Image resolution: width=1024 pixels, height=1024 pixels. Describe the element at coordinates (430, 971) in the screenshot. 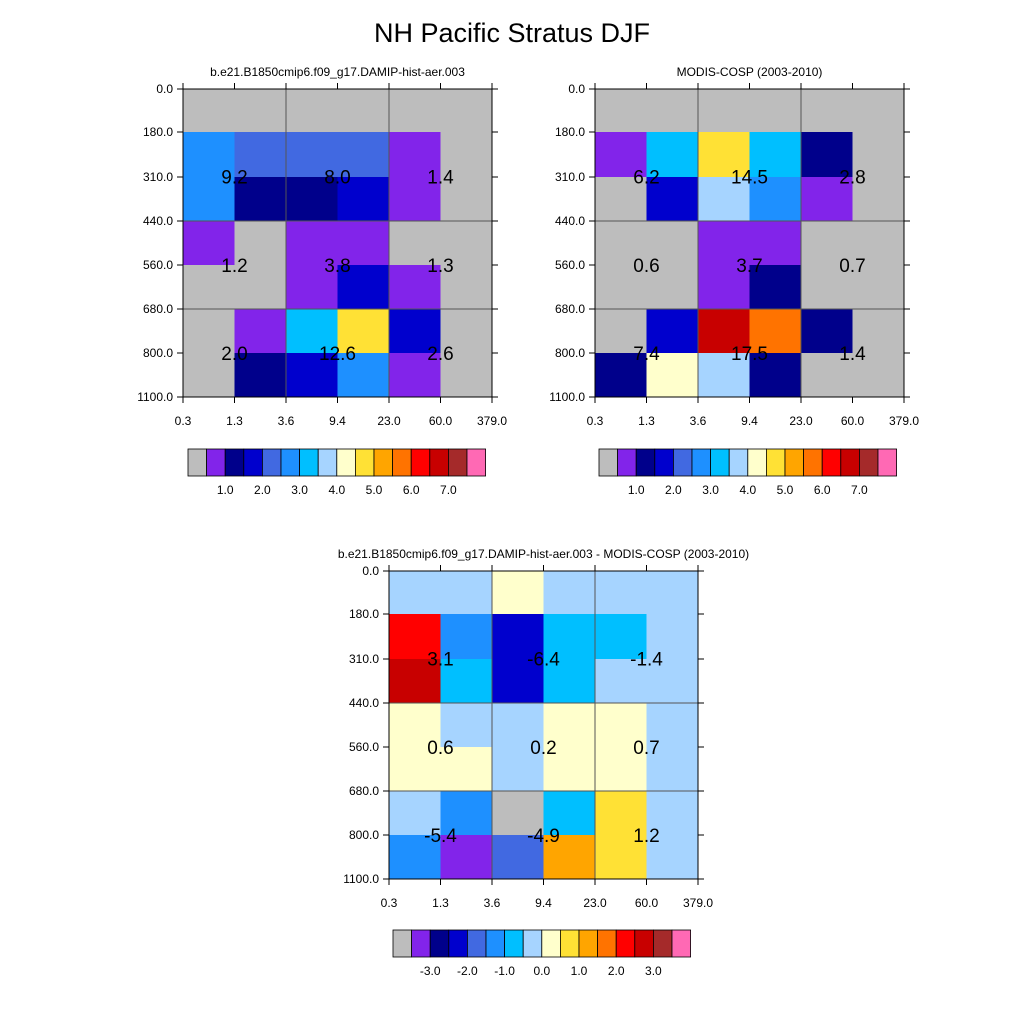

I see `colorbar-label: -3.0` at that location.